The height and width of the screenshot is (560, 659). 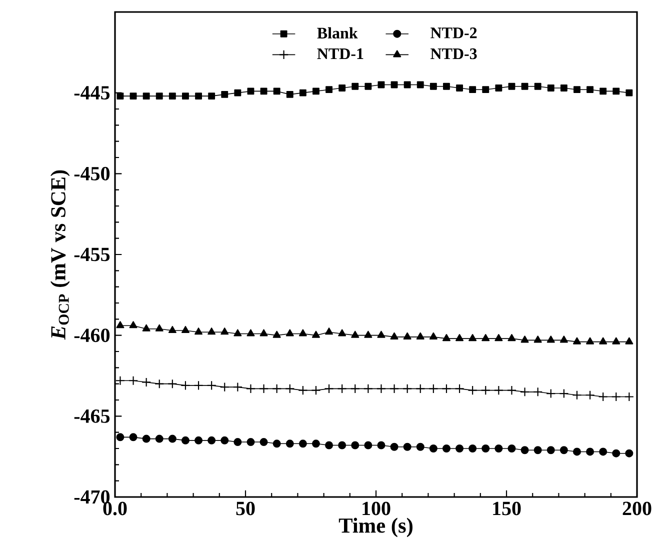 What do you see at coordinates (92, 93) in the screenshot?
I see `y-tick-label: -445` at bounding box center [92, 93].